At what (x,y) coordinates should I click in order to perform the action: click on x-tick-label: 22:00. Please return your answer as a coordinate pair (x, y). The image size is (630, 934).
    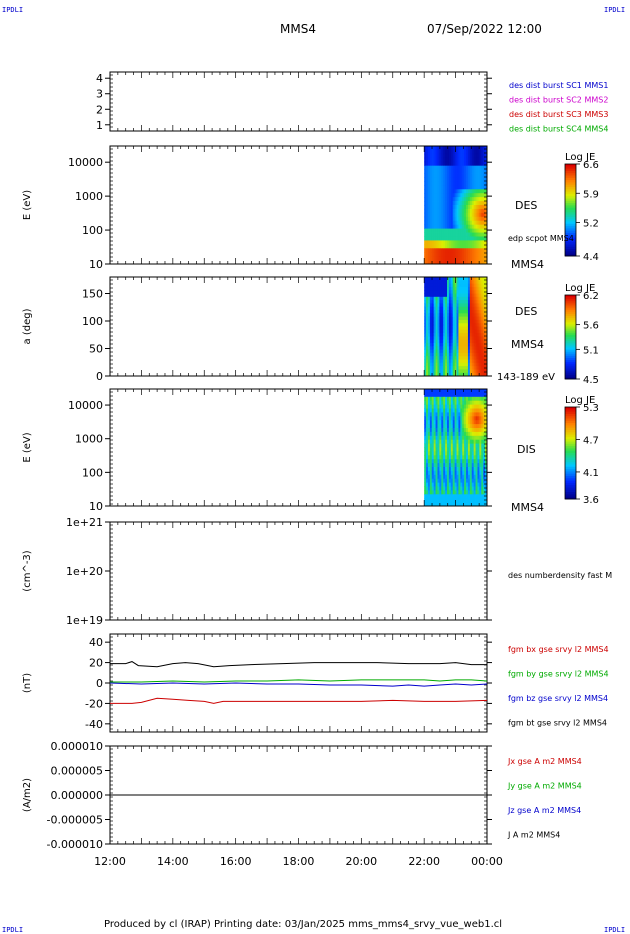
    Looking at the image, I should click on (424, 861).